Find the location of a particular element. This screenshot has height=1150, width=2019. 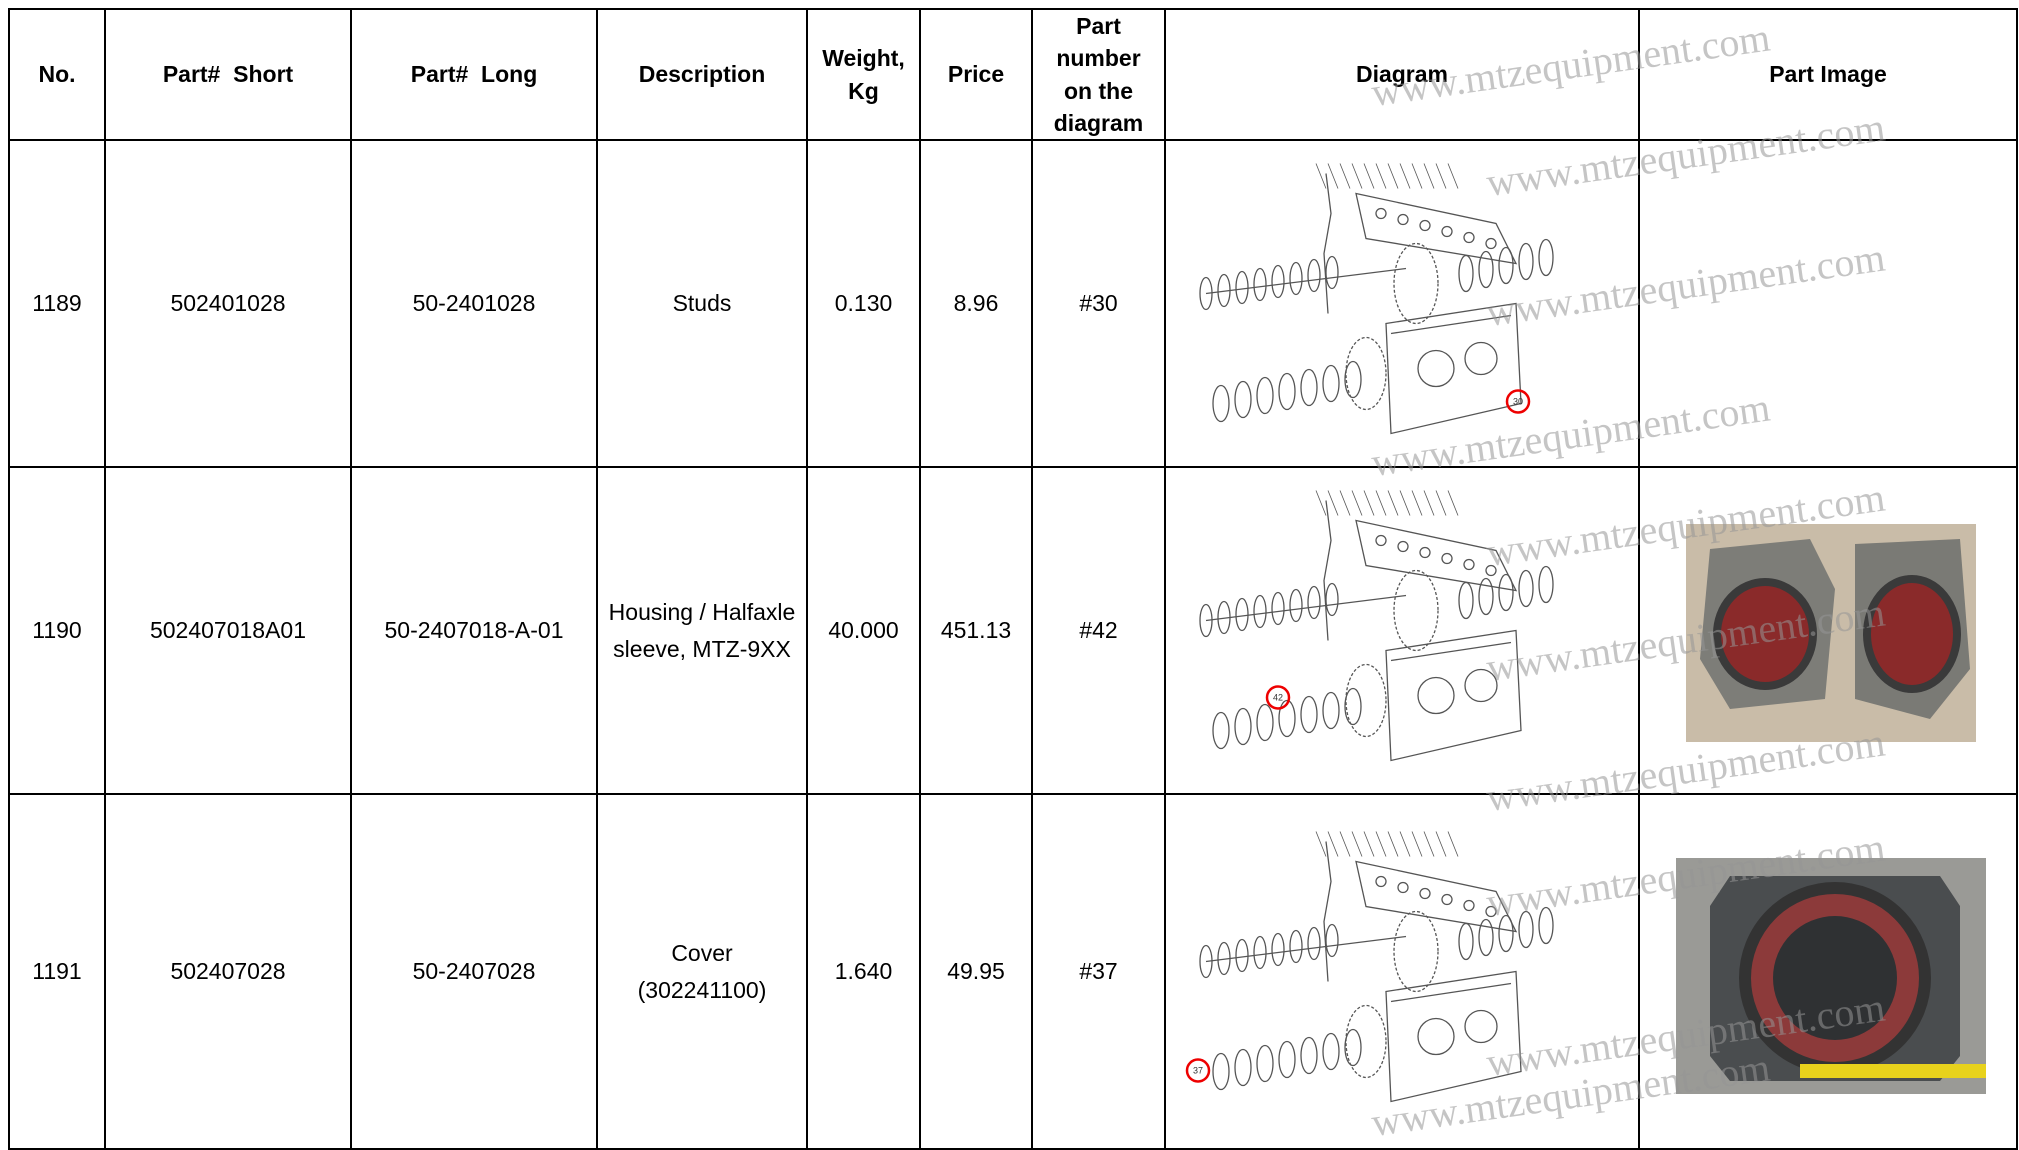

column-header: Weight, Kg is located at coordinates (863, 74).